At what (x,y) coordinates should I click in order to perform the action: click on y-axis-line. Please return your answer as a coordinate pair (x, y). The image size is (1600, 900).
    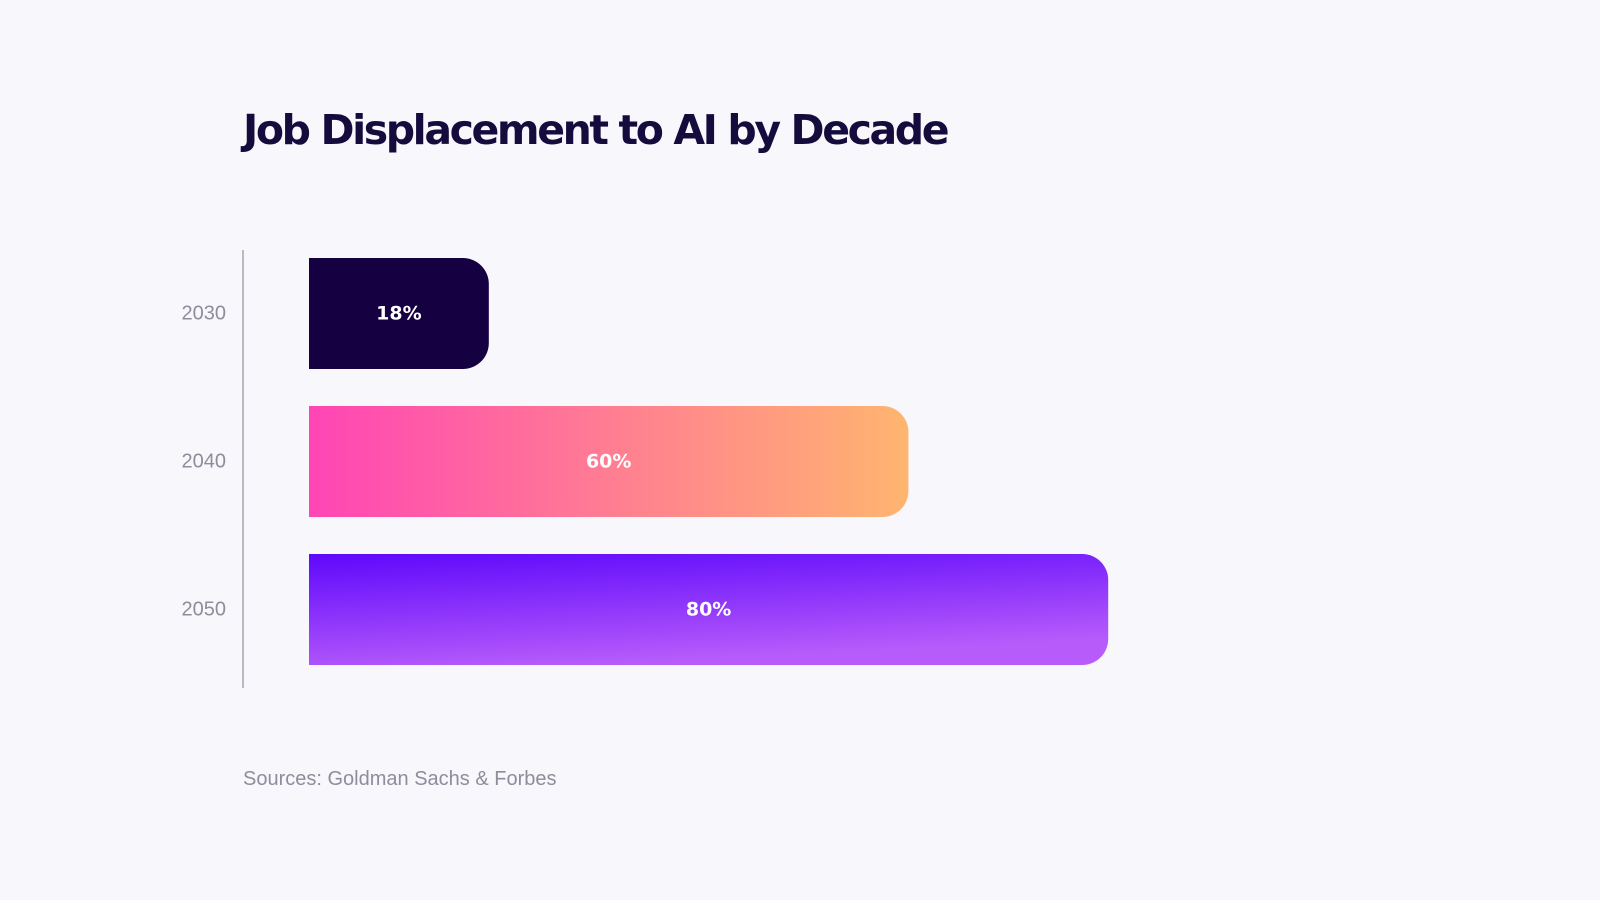
    Looking at the image, I should click on (243, 469).